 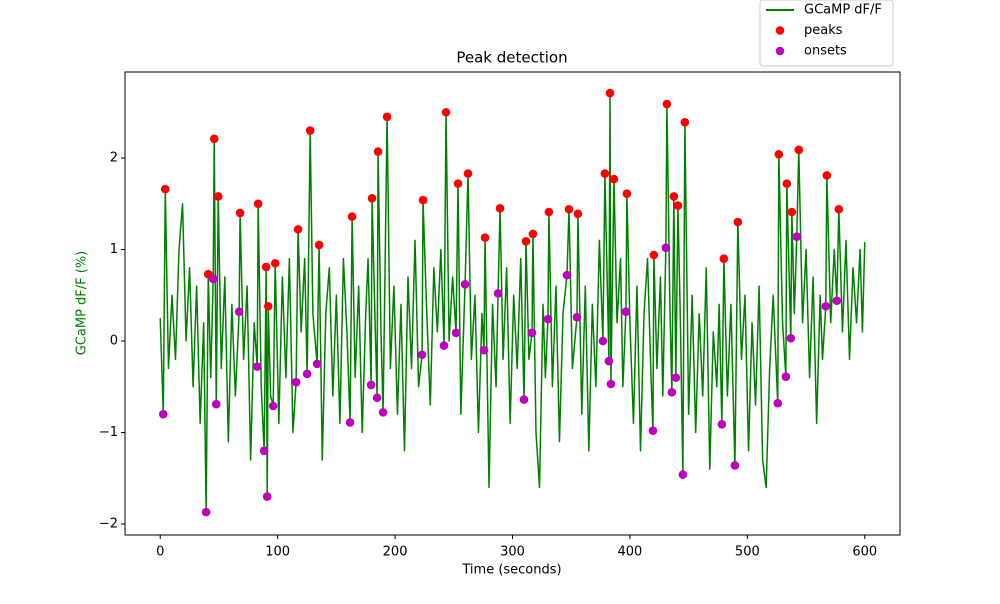 What do you see at coordinates (512, 552) in the screenshot?
I see `x-tick-label: 300` at bounding box center [512, 552].